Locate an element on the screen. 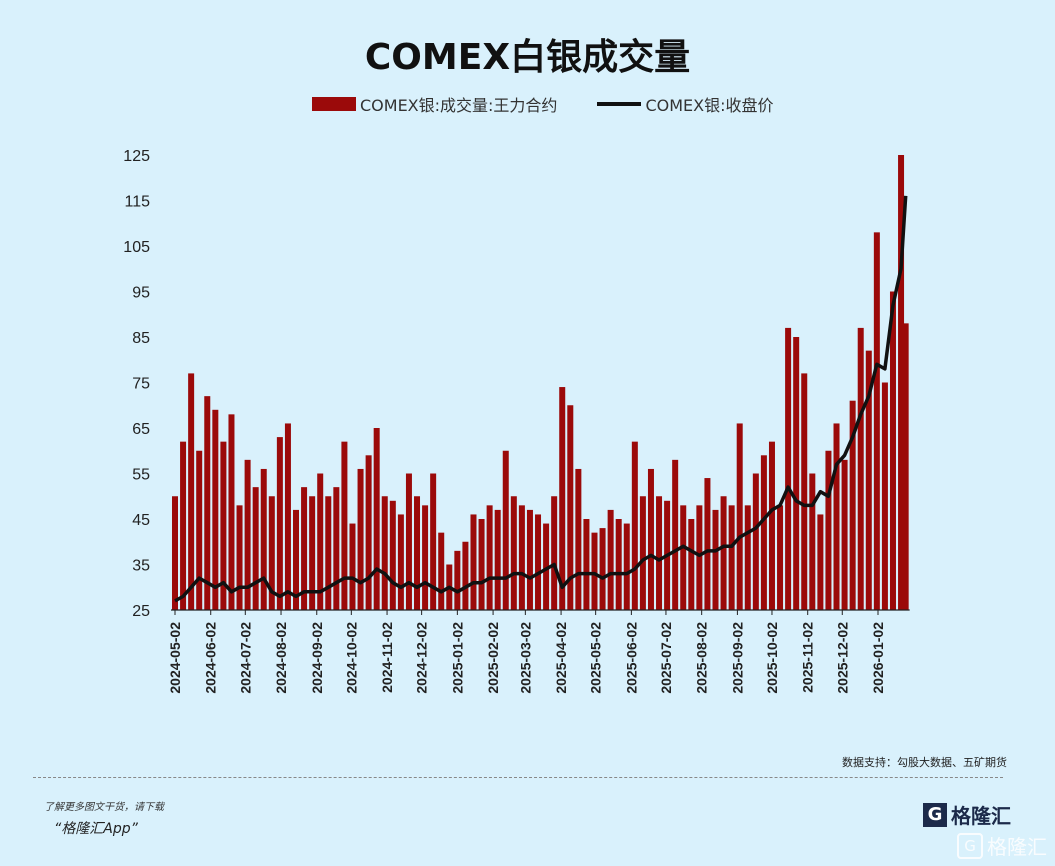  x-tick-label: 2026-01-02 is located at coordinates (878, 658).